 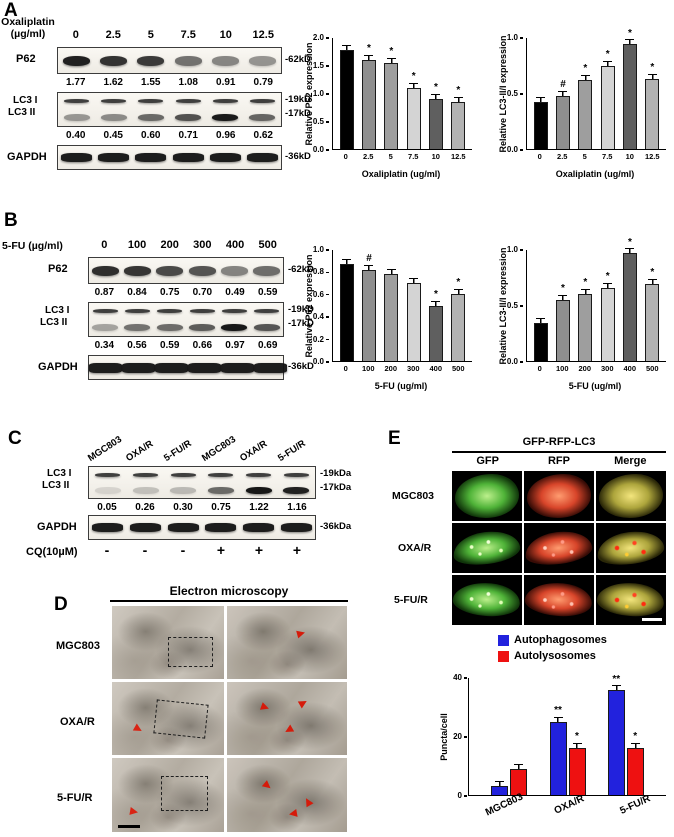 I want to click on legend-label: Autolysosomes, so click(x=555, y=656).